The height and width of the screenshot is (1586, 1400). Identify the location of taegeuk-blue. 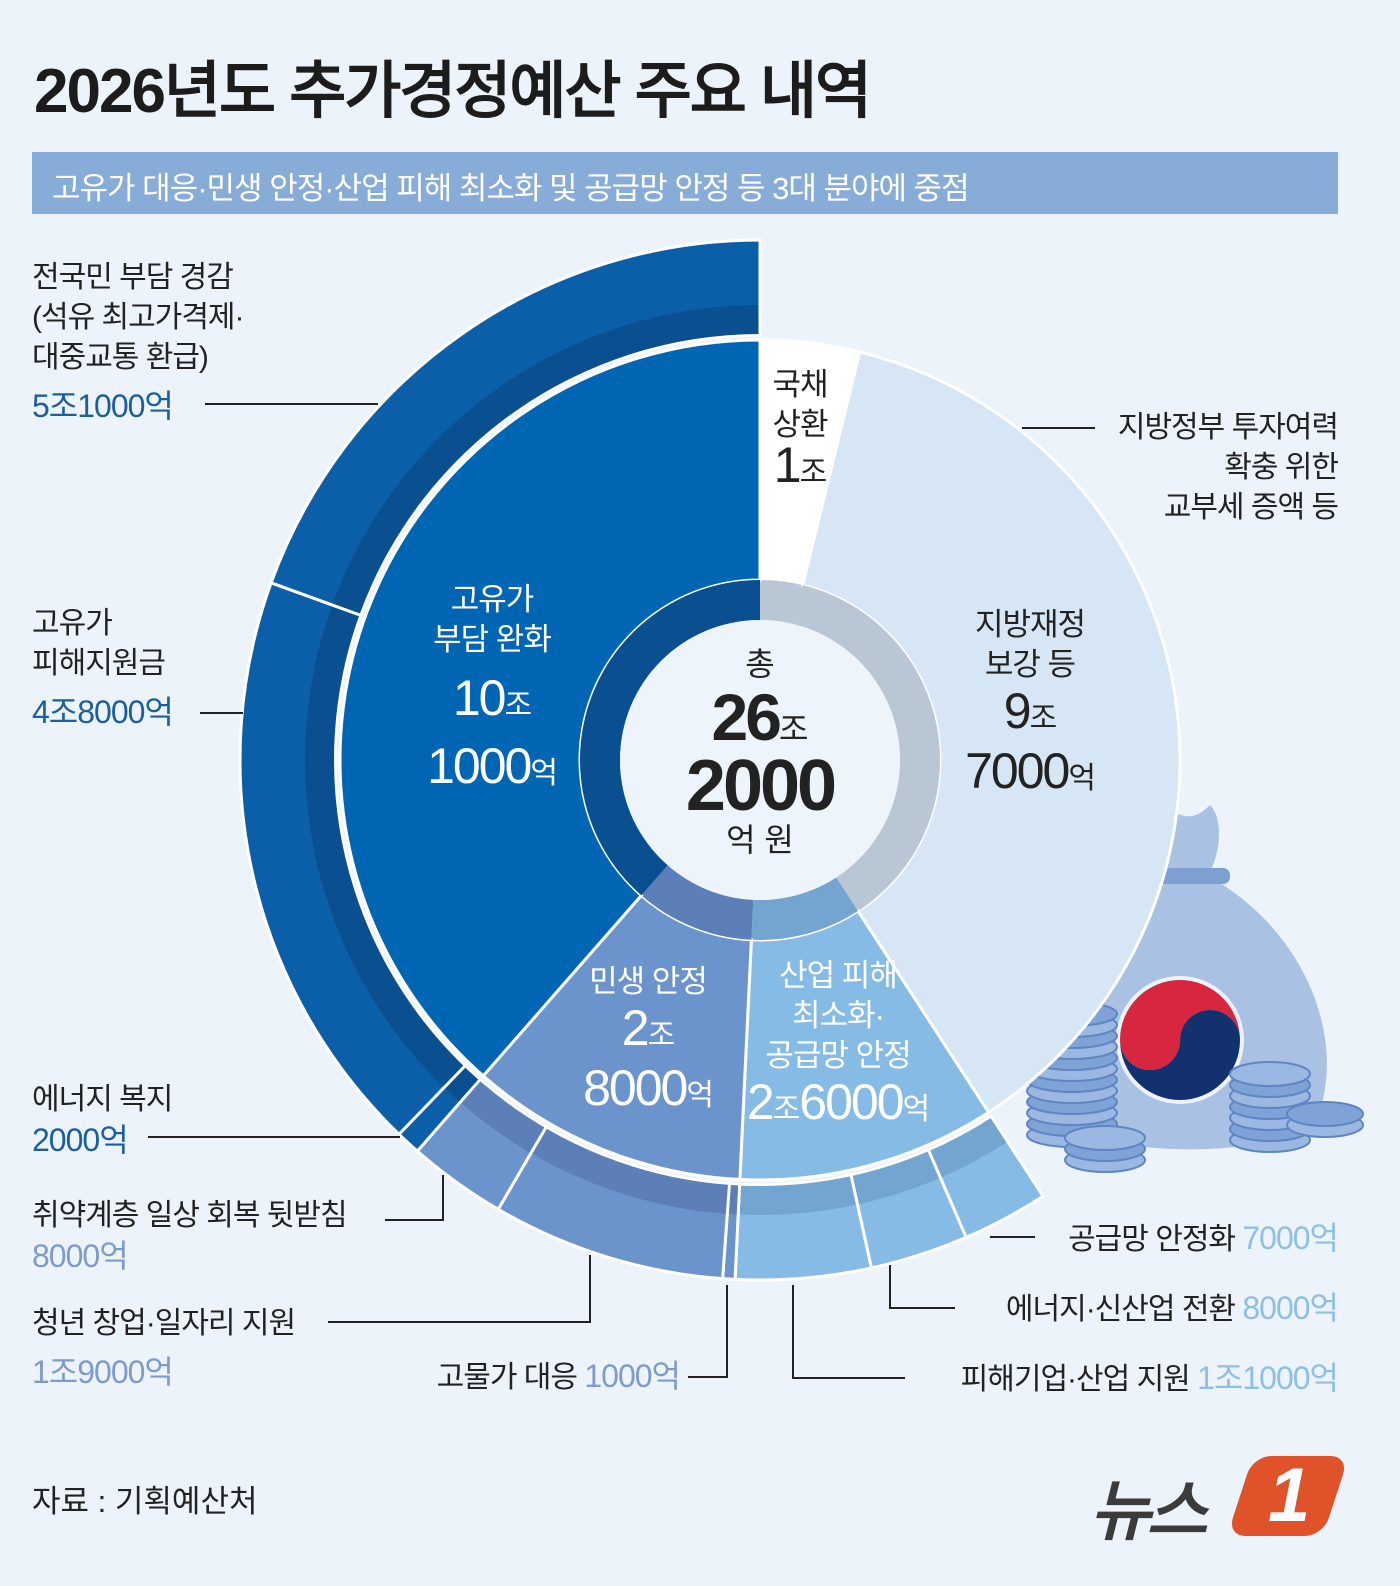
(1180, 1055).